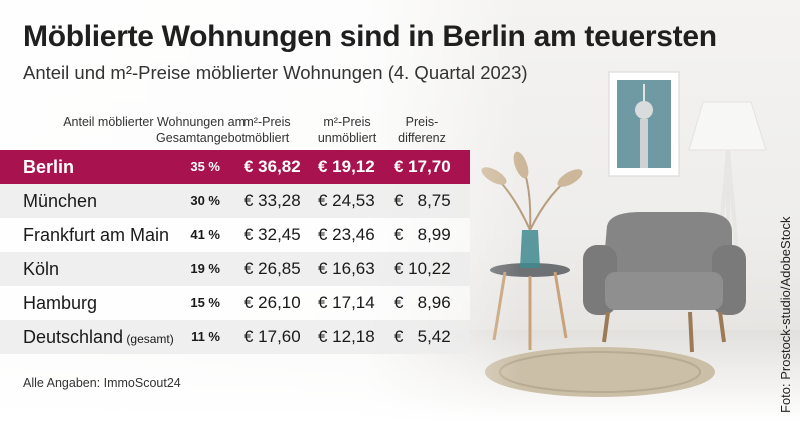 The image size is (800, 421). I want to click on price-furnished-cell: € 26,85, so click(272, 268).